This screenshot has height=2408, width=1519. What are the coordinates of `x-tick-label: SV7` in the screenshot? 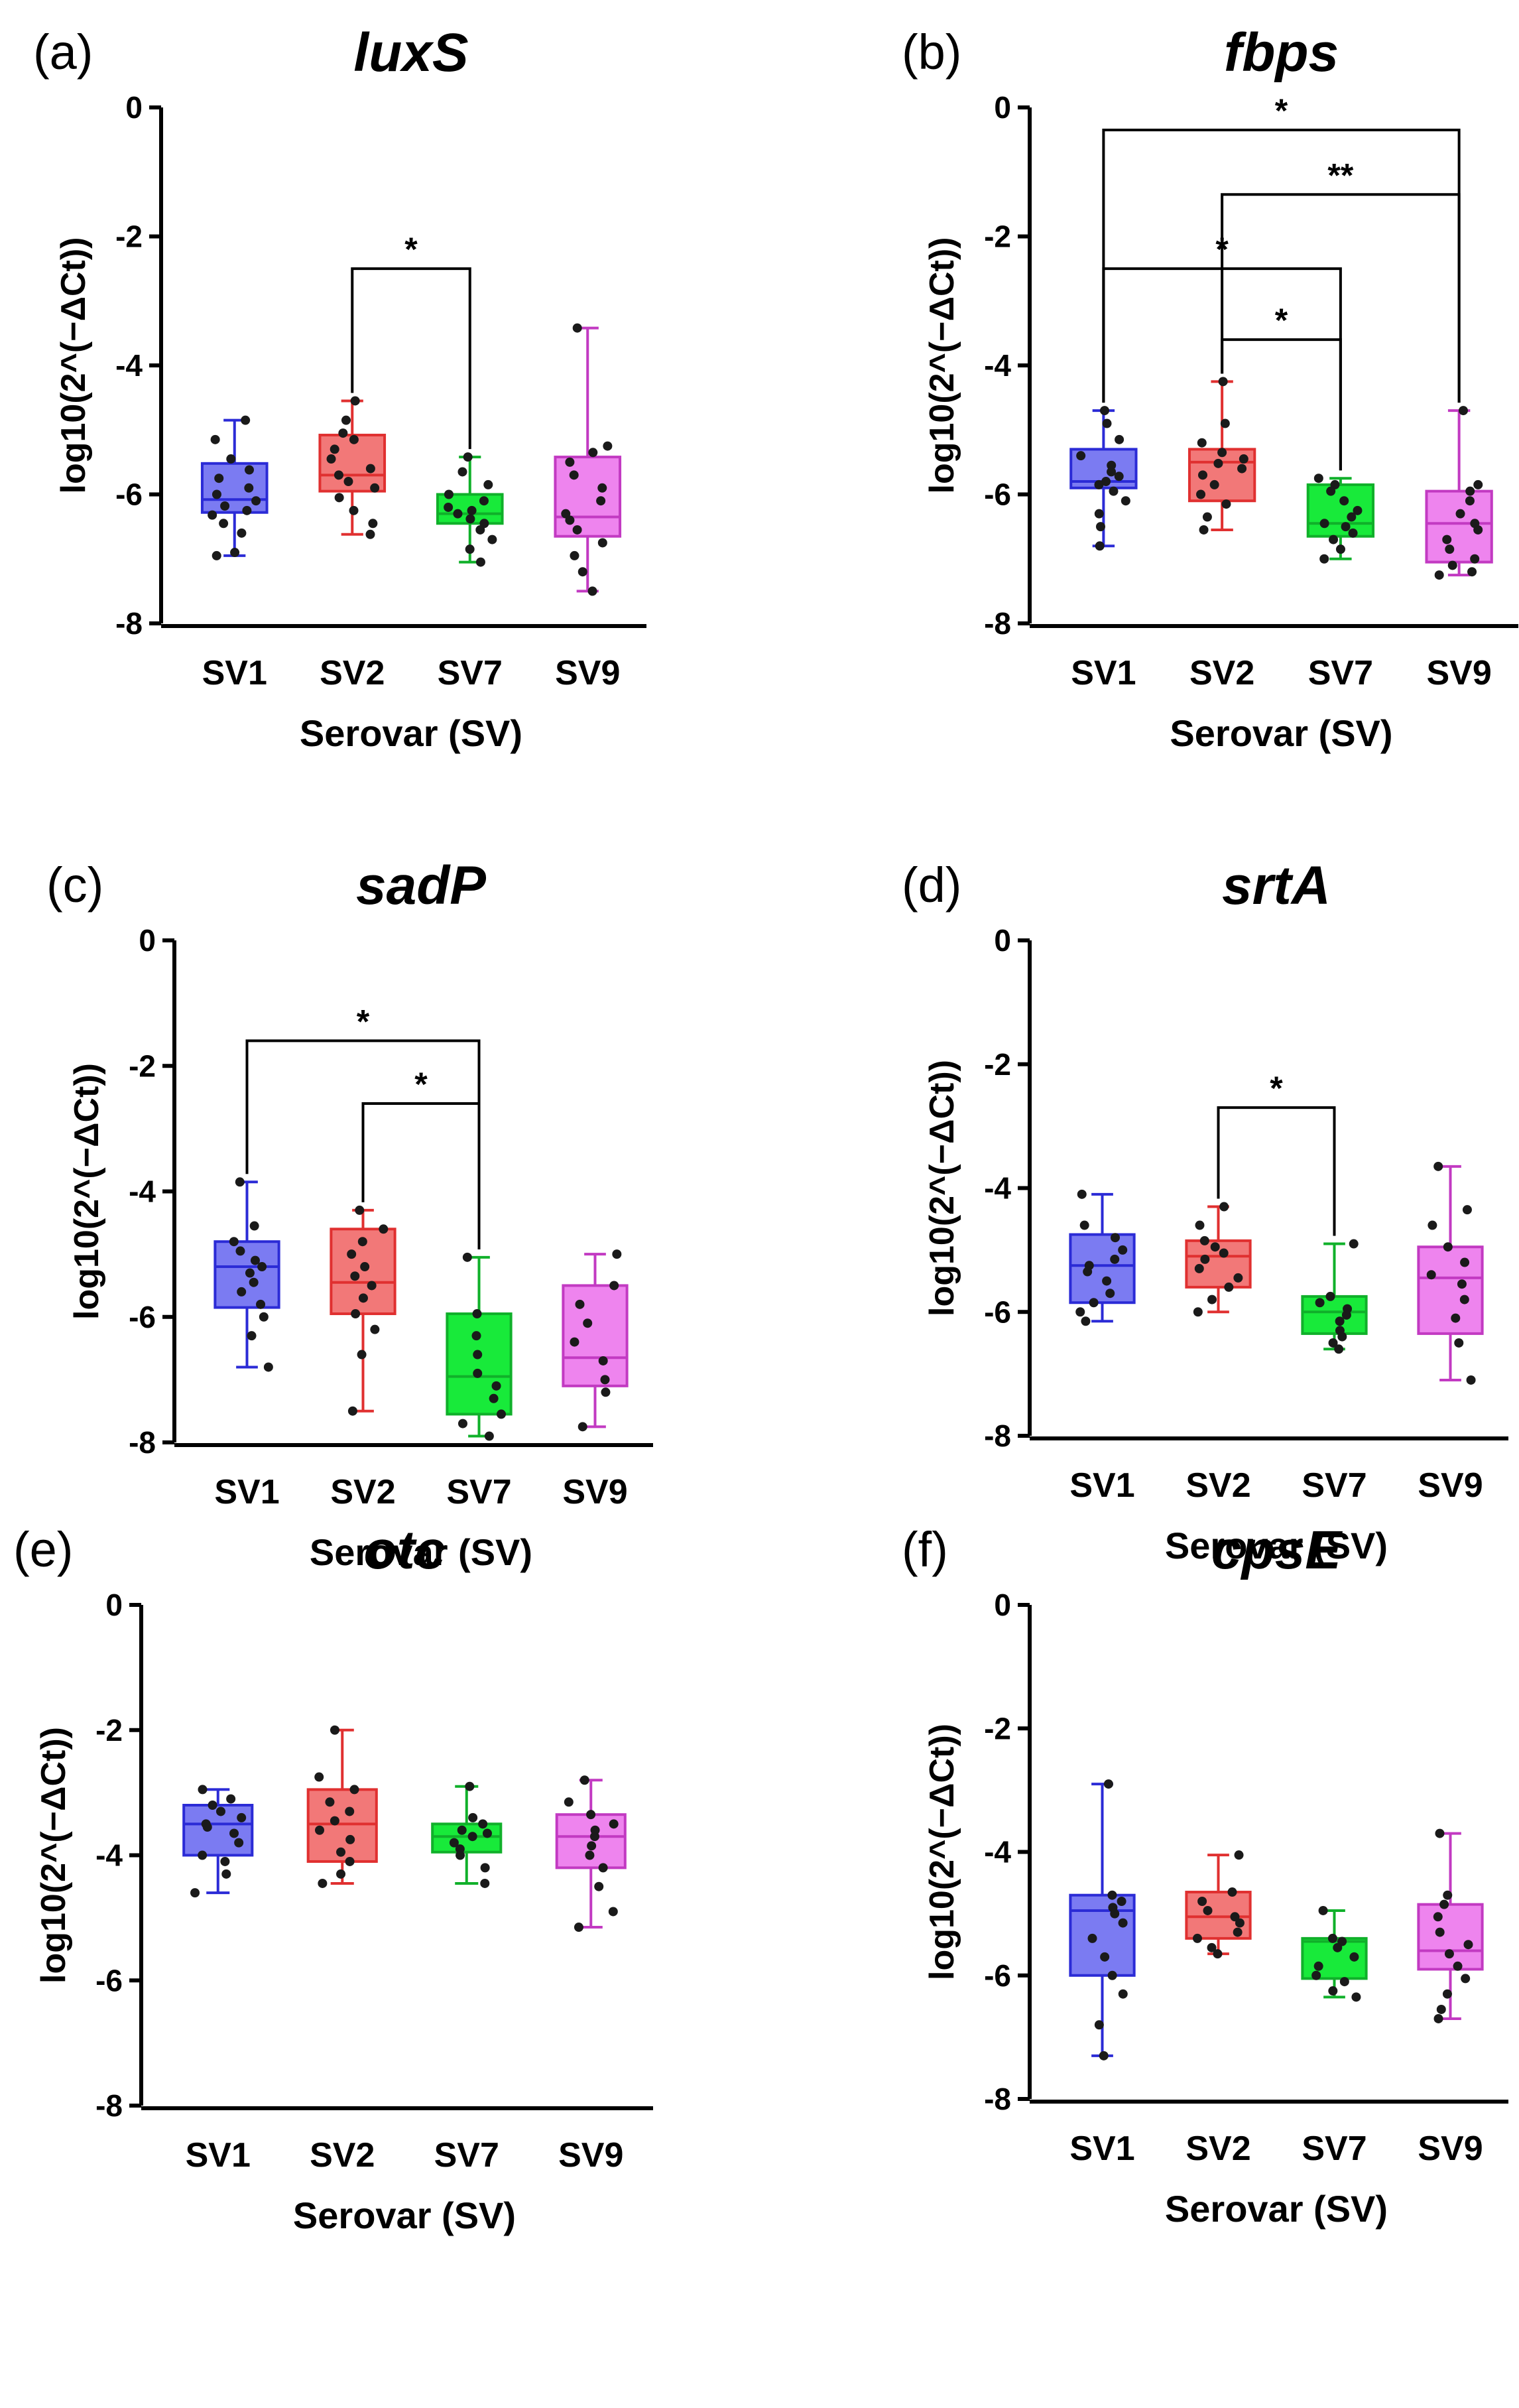 It's located at (1334, 1485).